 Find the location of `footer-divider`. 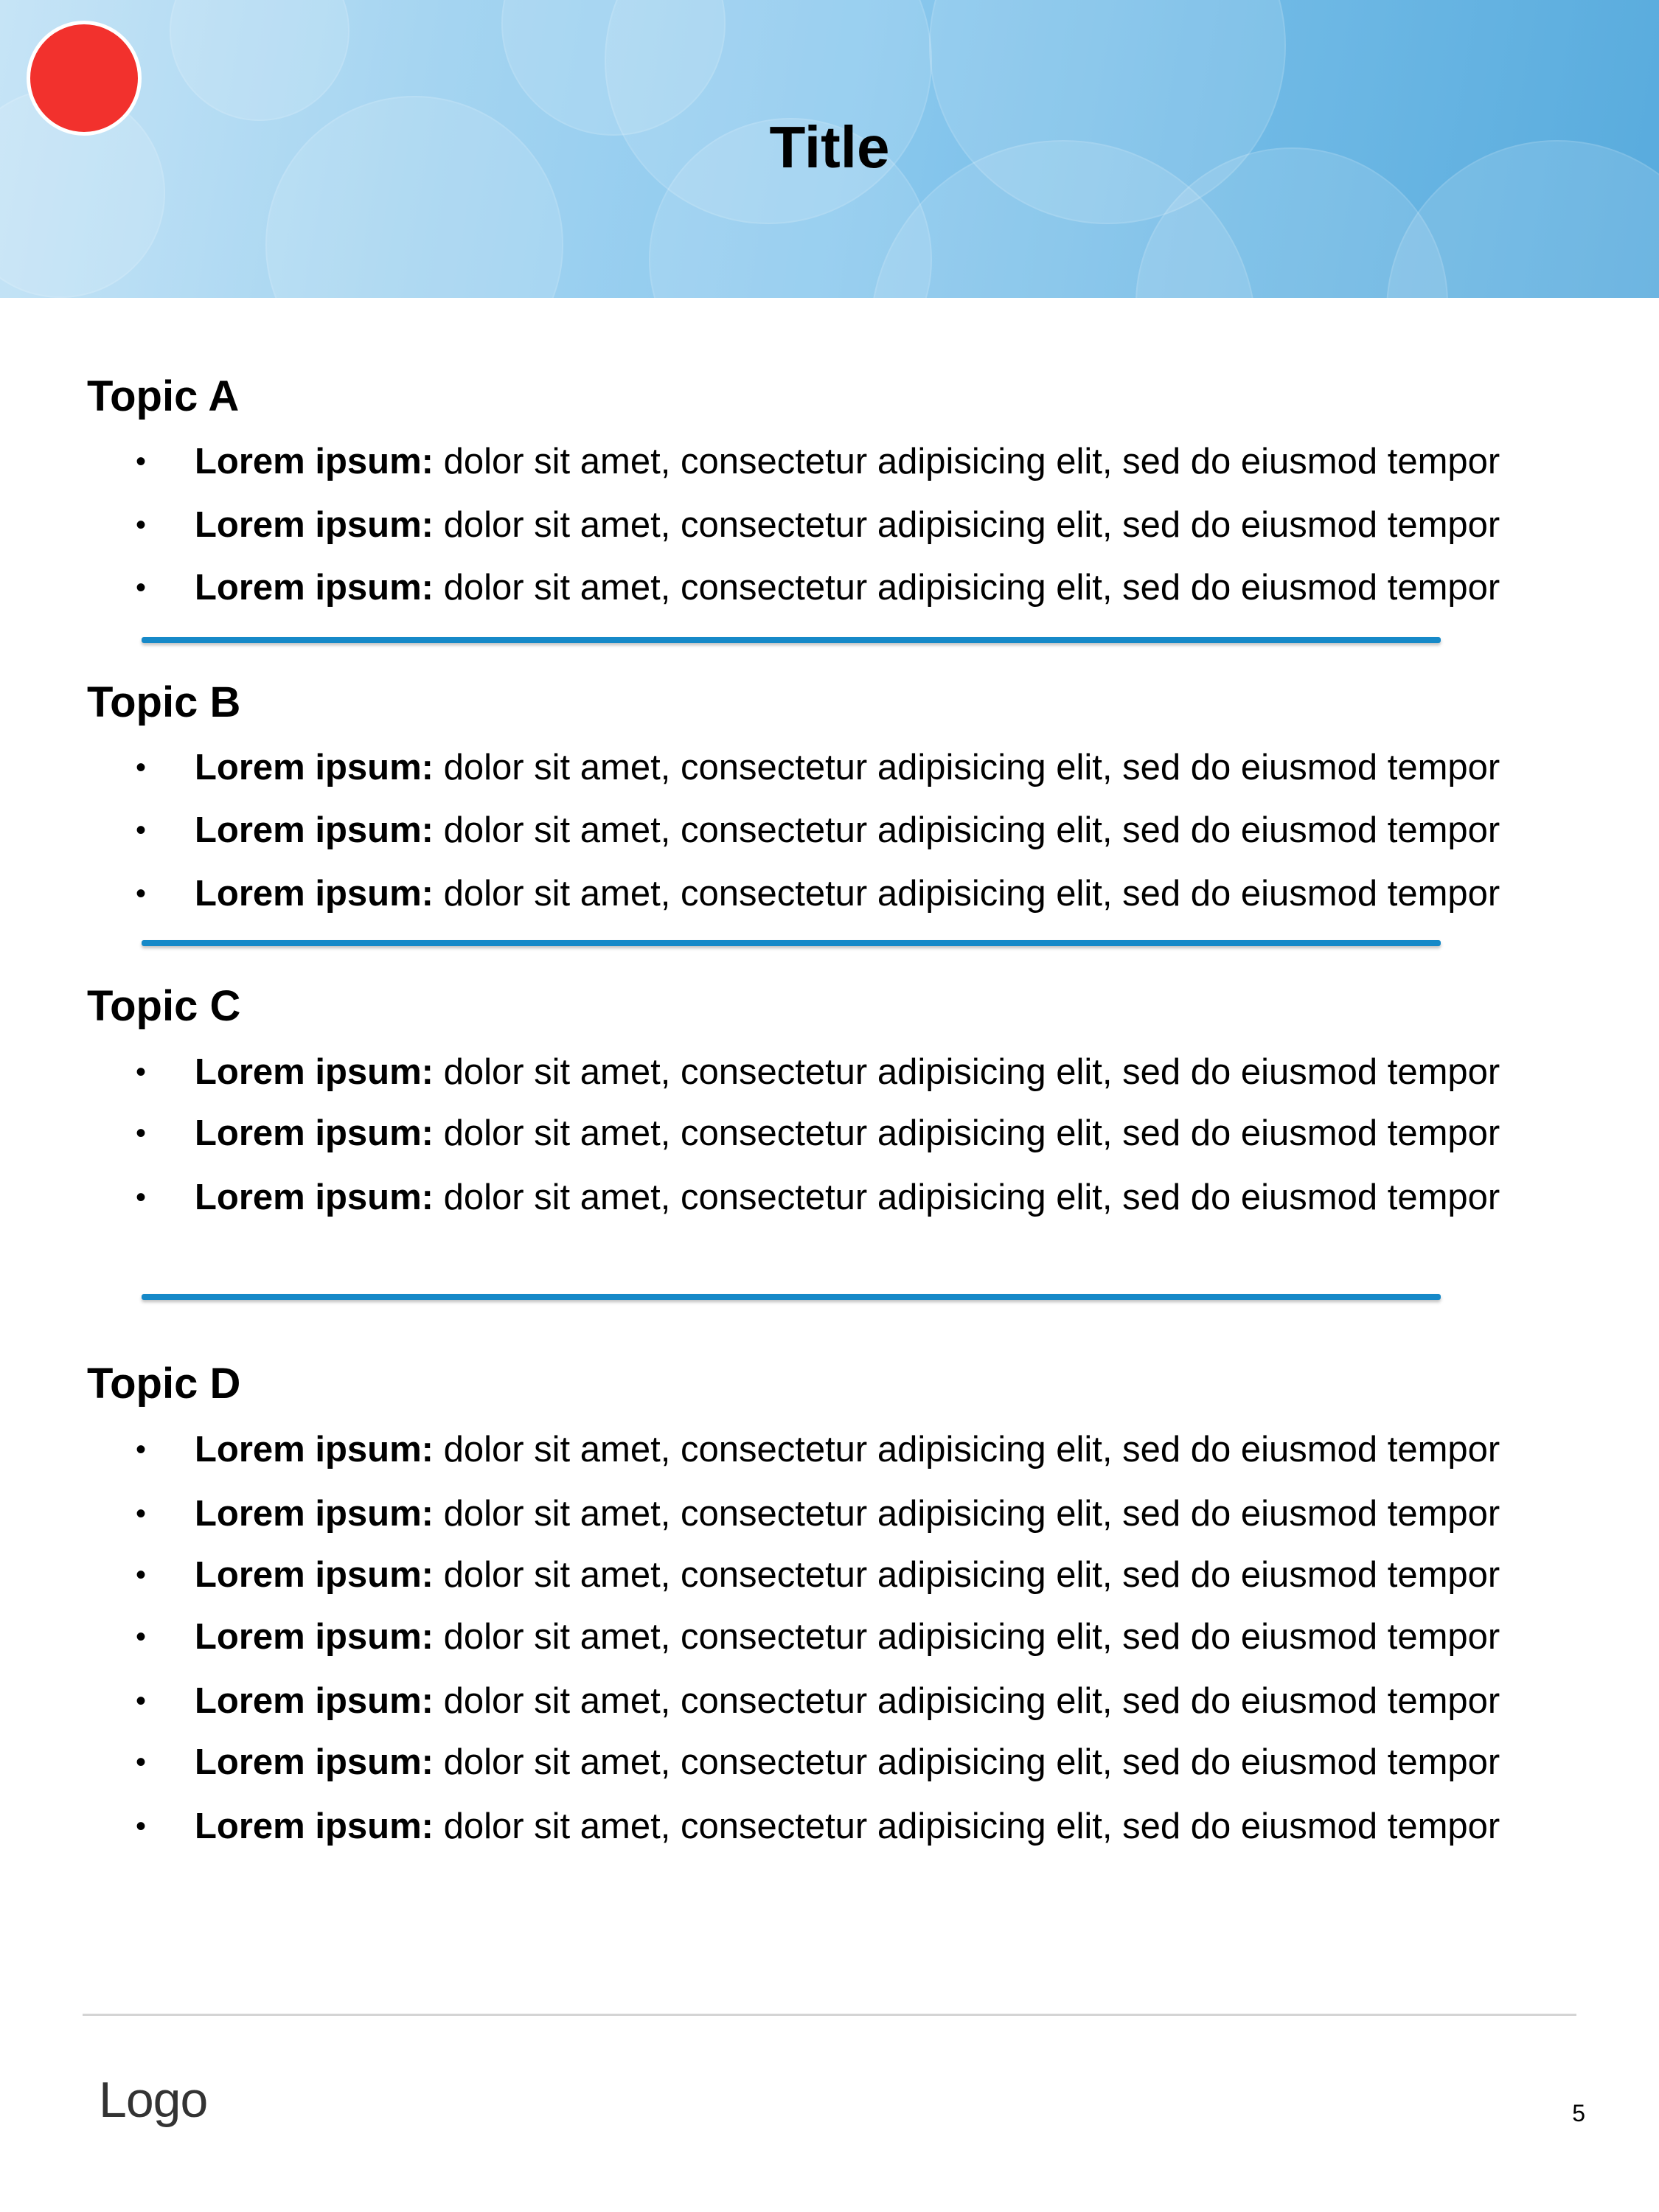

footer-divider is located at coordinates (829, 2015).